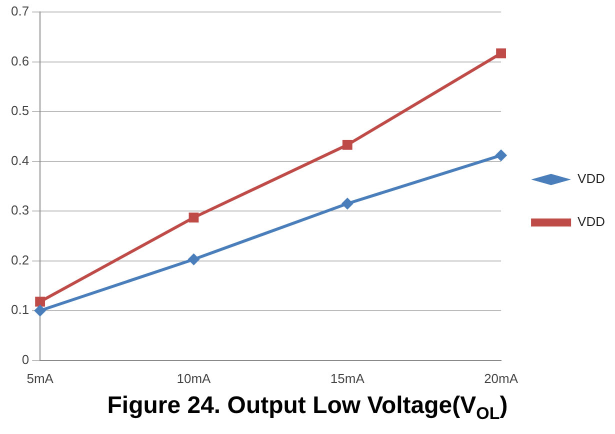 Image resolution: width=615 pixels, height=434 pixels. I want to click on y-tick-label: 0.2, so click(20, 260).